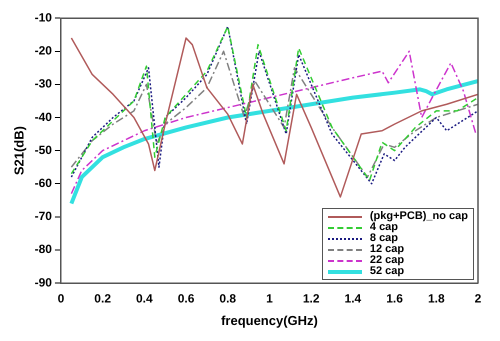  Describe the element at coordinates (61, 299) in the screenshot. I see `x-tick-label: 0` at that location.